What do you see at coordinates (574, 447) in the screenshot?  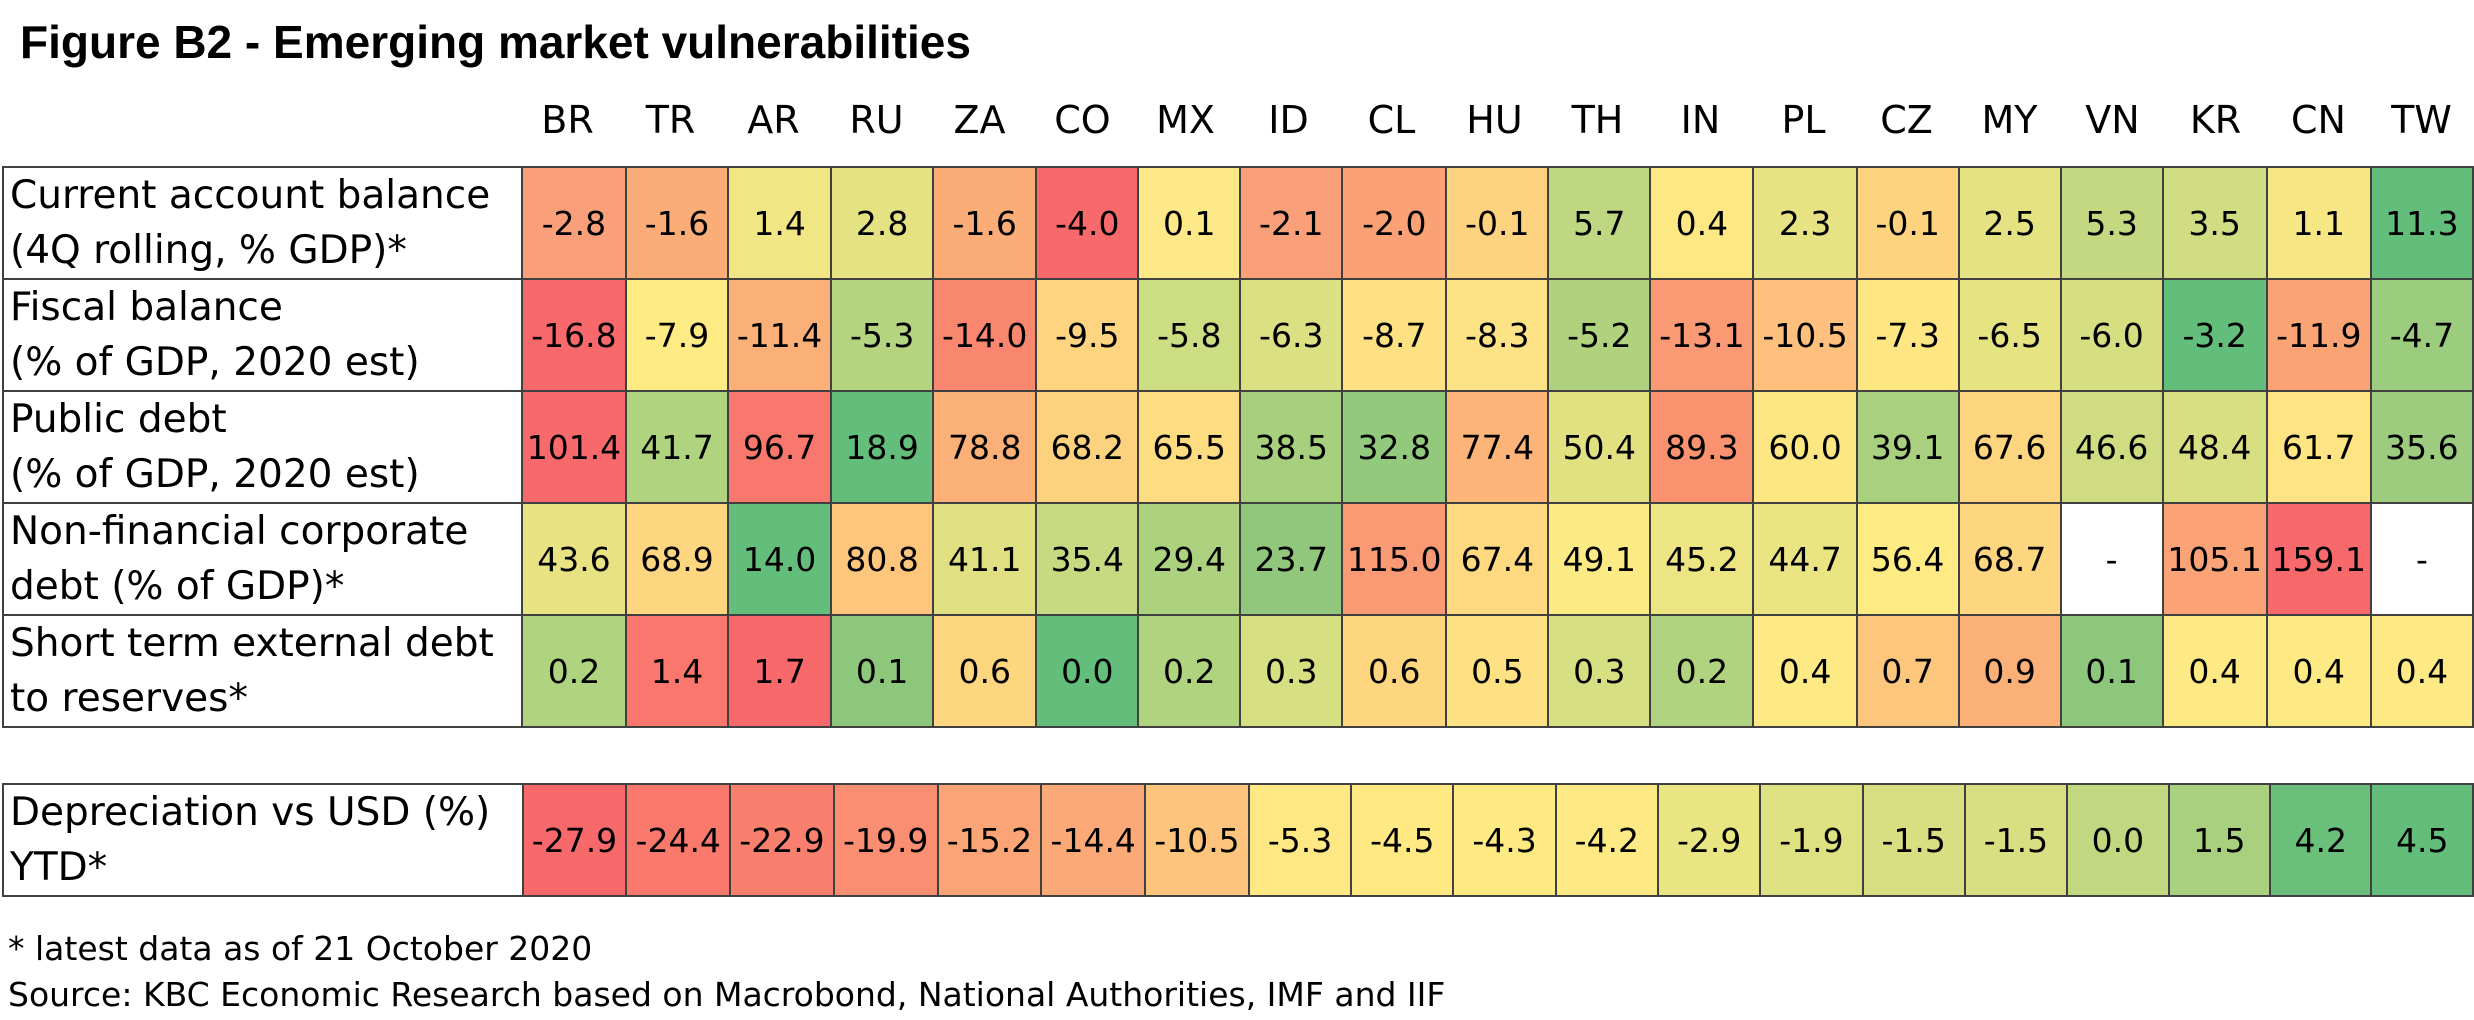 I see `cell-public-debt-br: 101.4` at bounding box center [574, 447].